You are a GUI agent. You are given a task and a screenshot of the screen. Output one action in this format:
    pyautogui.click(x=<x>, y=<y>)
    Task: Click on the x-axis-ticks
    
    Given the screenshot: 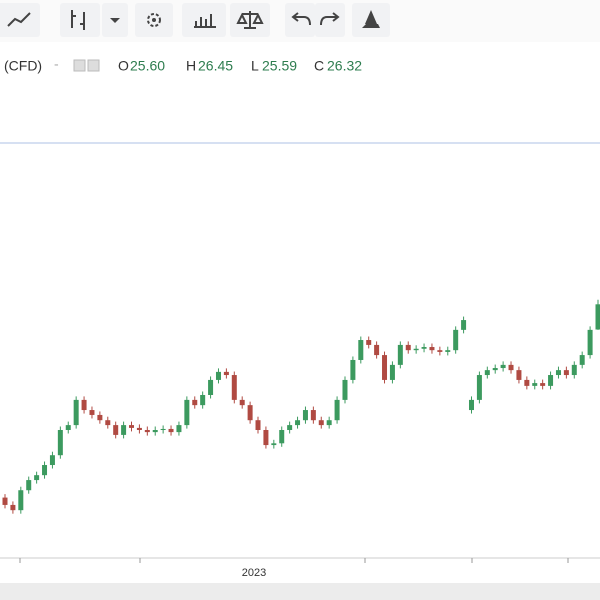 What is the action you would take?
    pyautogui.click(x=294, y=560)
    